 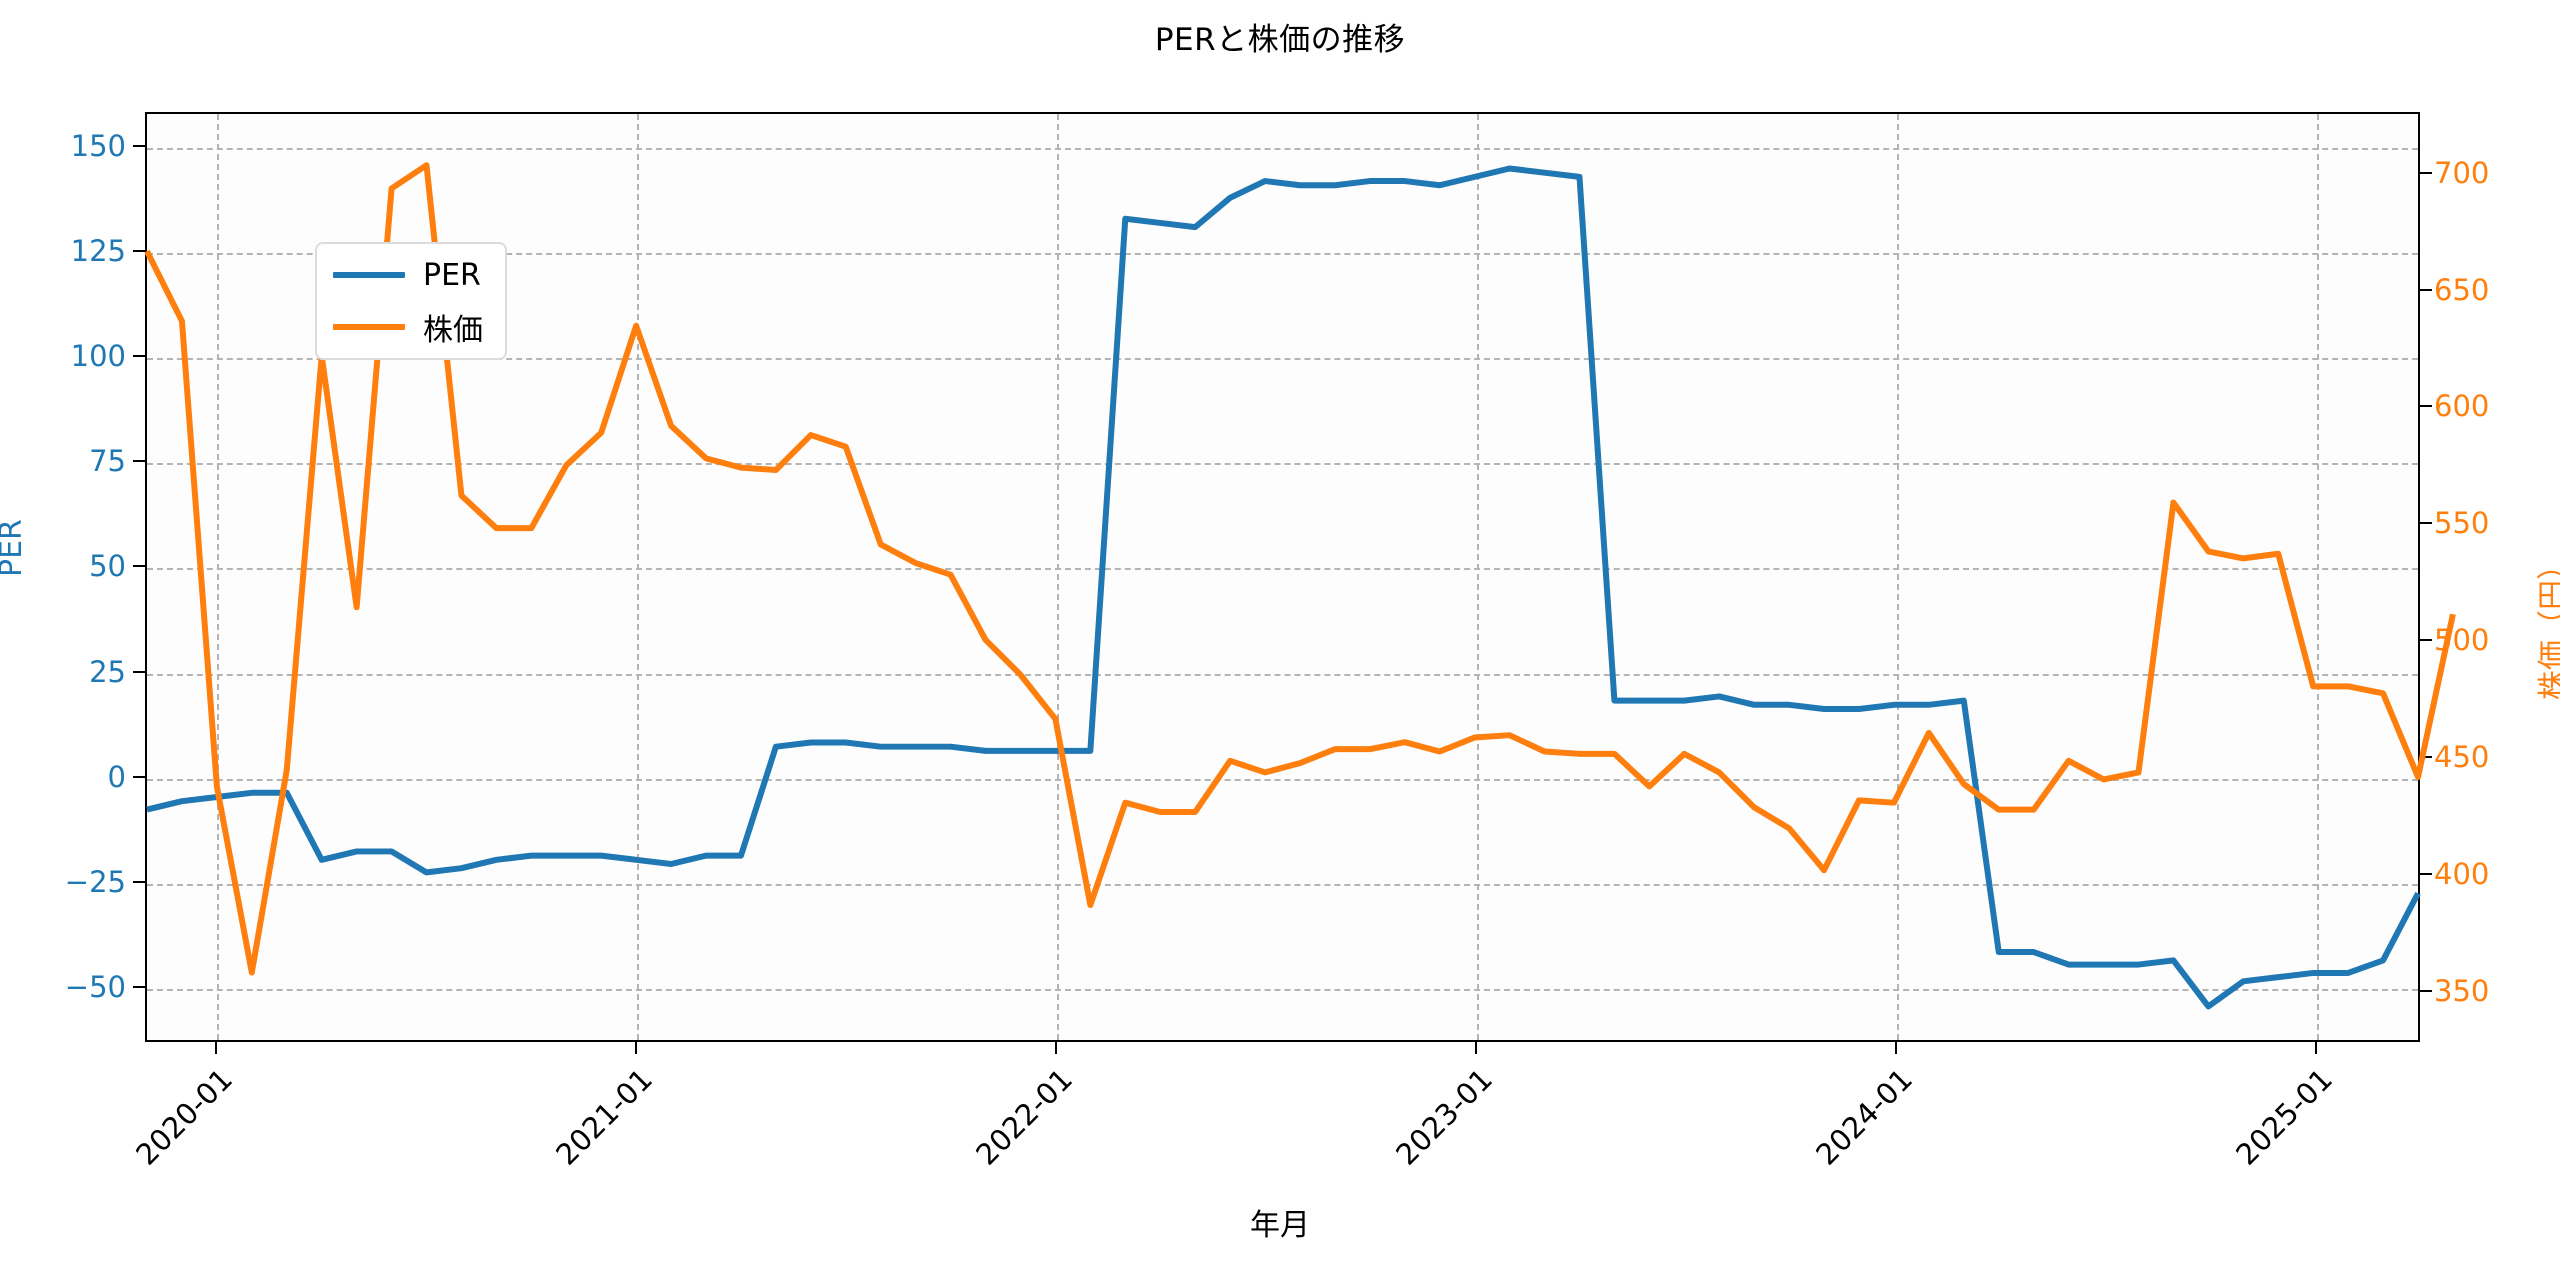 I want to click on y-axis-left-tick-label: −25, so click(x=95, y=882).